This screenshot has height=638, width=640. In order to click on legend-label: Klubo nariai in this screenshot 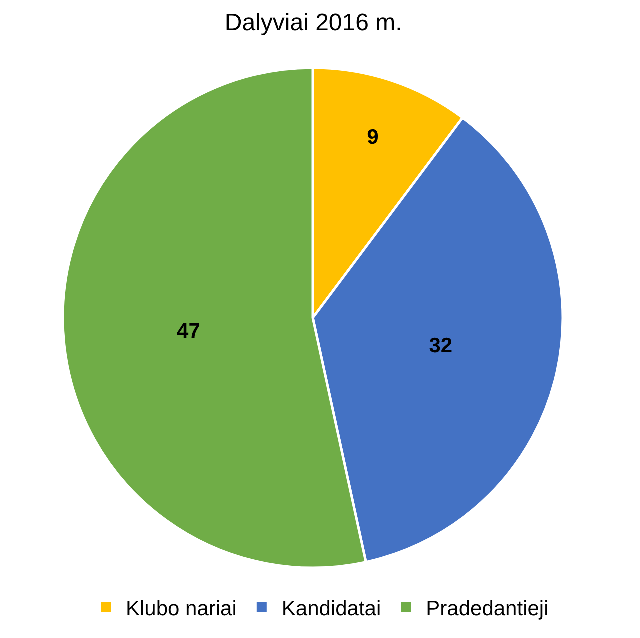, I will do `click(181, 608)`.